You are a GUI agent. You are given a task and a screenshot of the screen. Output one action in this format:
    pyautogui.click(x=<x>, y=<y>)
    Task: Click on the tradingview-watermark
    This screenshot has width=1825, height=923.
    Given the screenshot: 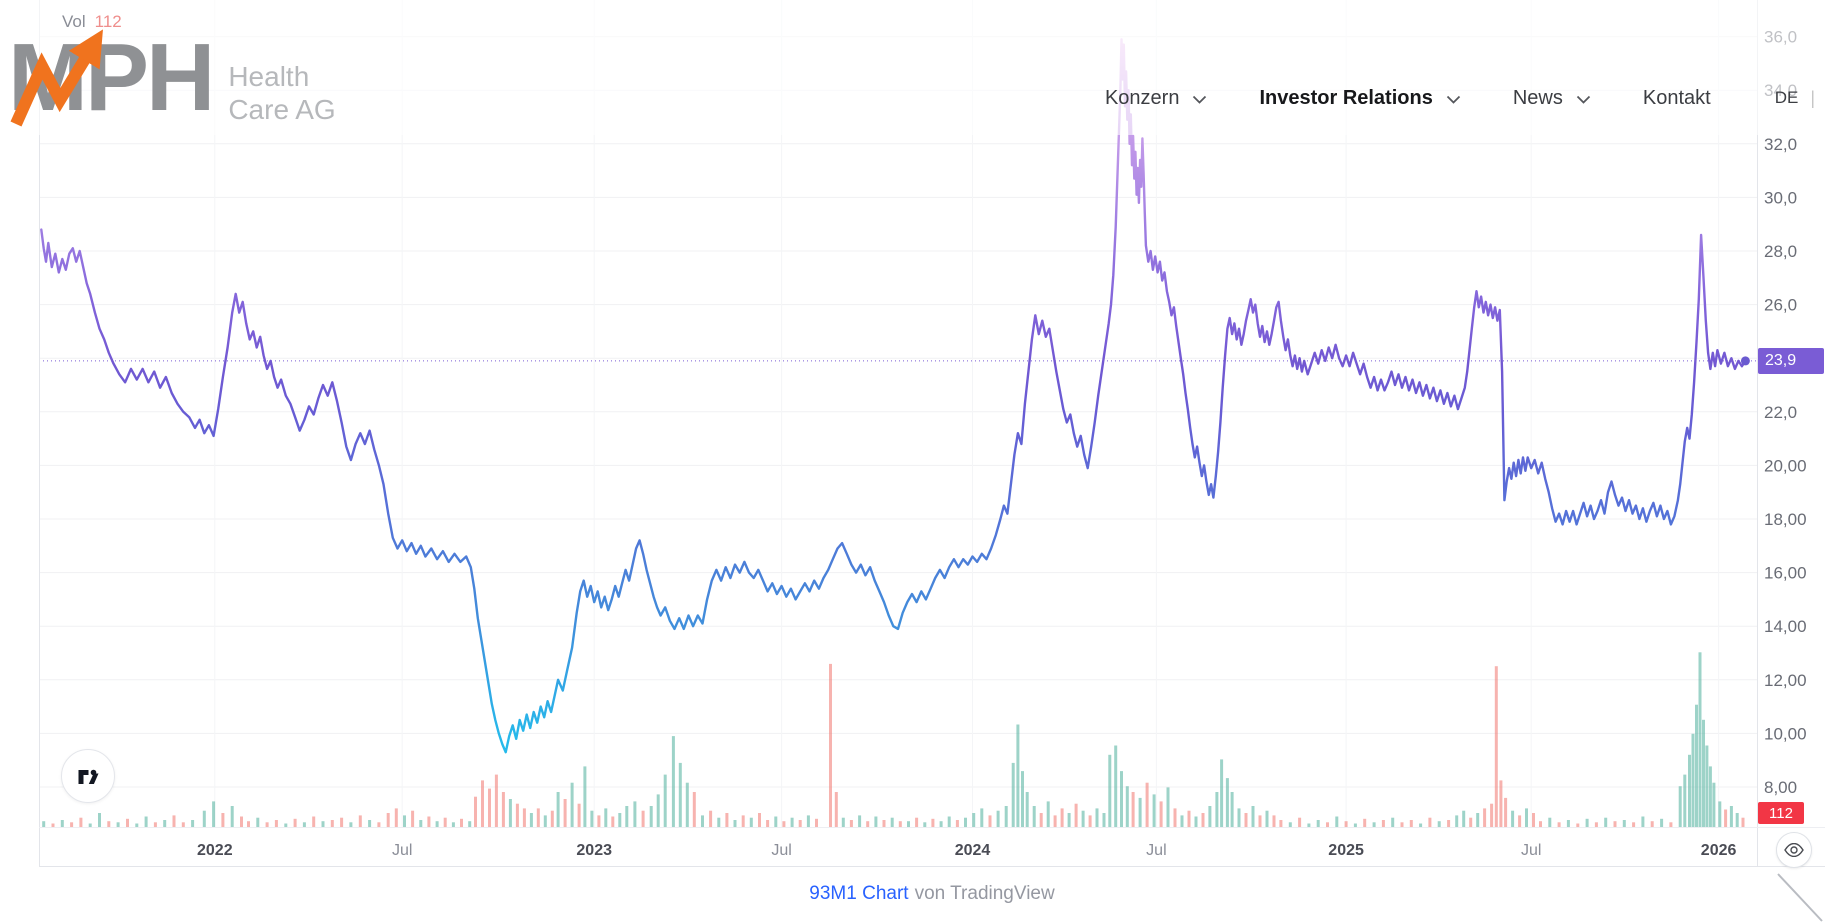 What is the action you would take?
    pyautogui.click(x=88, y=776)
    